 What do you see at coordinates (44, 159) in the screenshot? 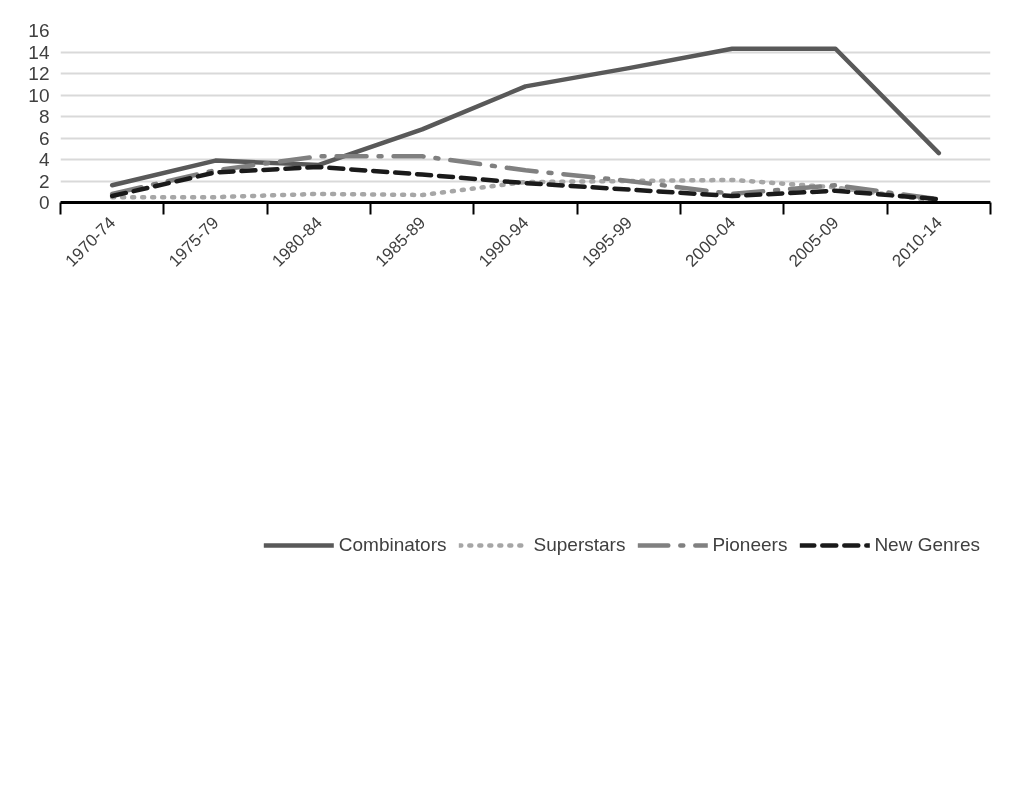
I see `y-tick-label: 4` at bounding box center [44, 159].